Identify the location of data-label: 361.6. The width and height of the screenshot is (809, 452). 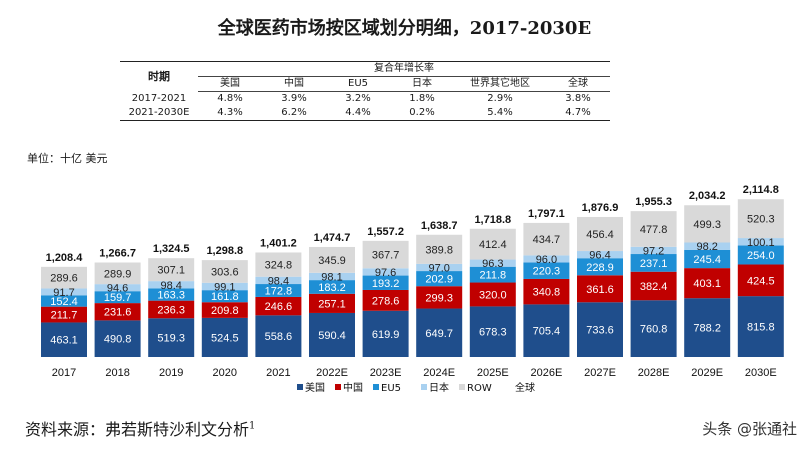
(600, 290).